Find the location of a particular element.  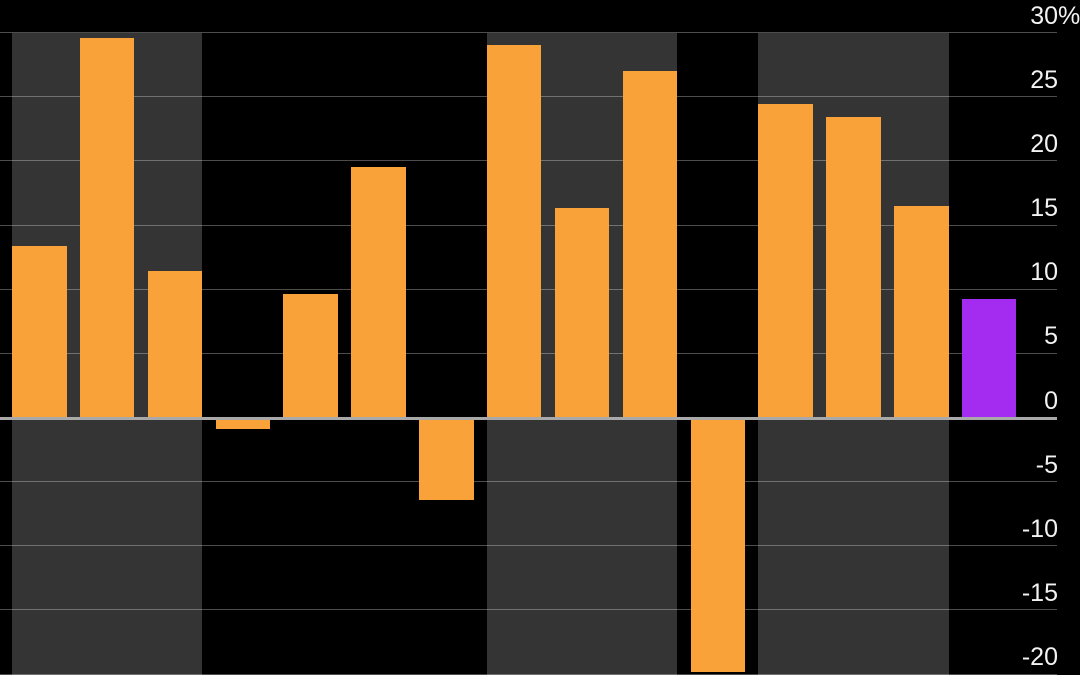

tick-value: 15 is located at coordinates (1044, 208).